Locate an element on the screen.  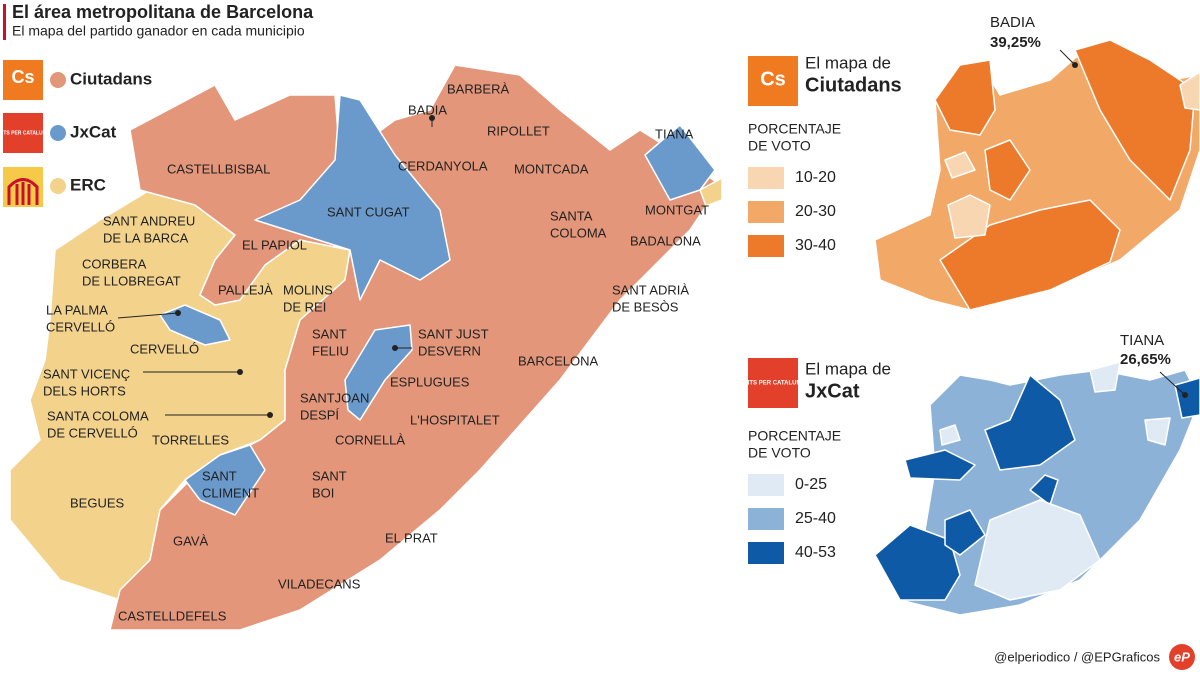
municipality-label: DE CERVELLÓ is located at coordinates (92, 432).